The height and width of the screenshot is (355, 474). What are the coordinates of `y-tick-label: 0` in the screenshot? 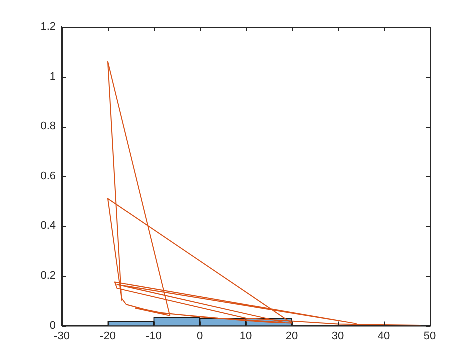 It's located at (53, 326).